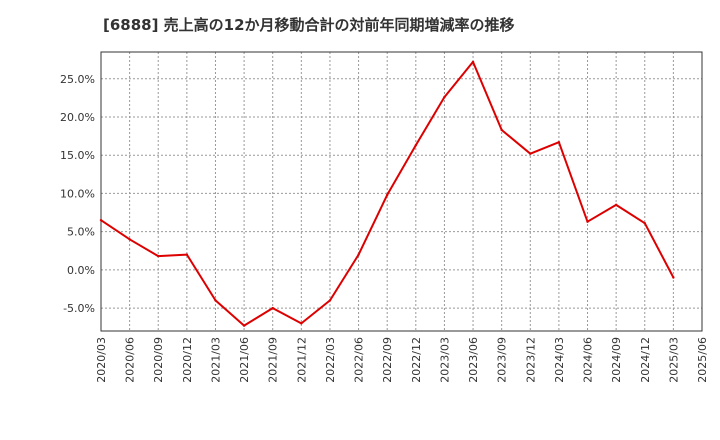 This screenshot has width=720, height=440. What do you see at coordinates (77, 79) in the screenshot?
I see `y-tick-label: 25.0%` at bounding box center [77, 79].